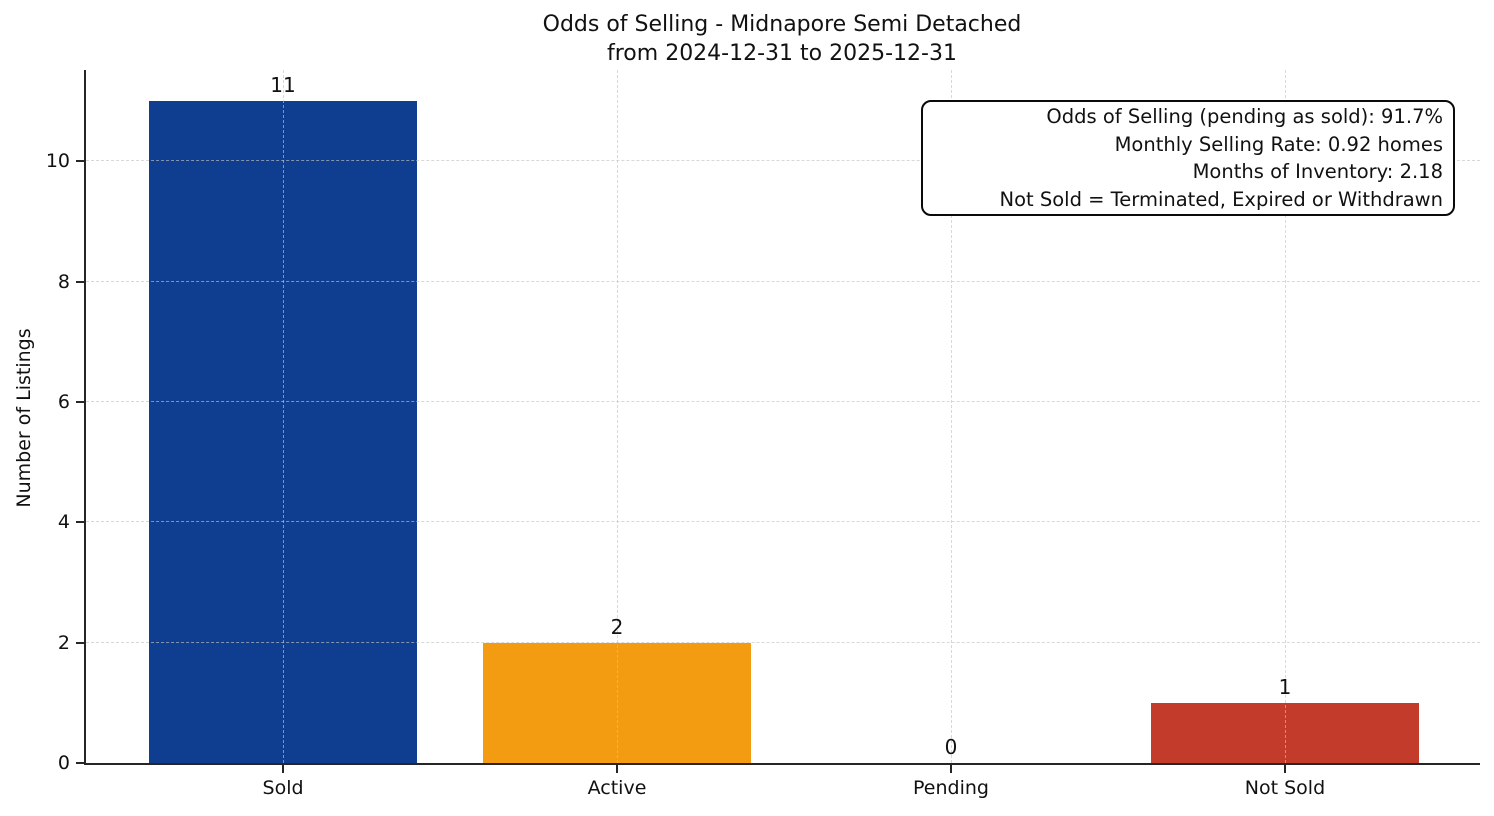 The image size is (1494, 816). I want to click on y-tick-label: 8, so click(63, 281).